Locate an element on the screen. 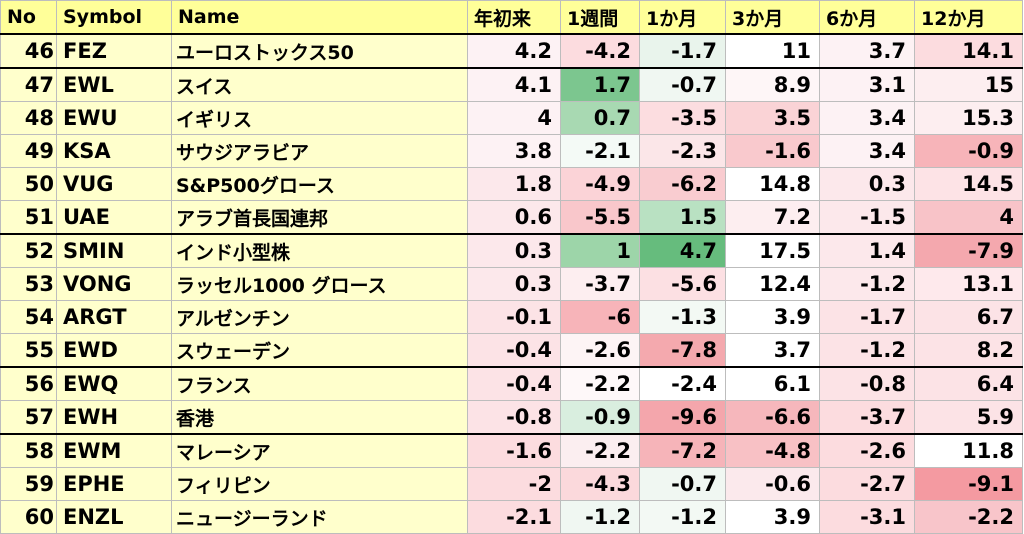 Image resolution: width=1024 pixels, height=534 pixels. return-1m-cell: -6.2 is located at coordinates (682, 184).